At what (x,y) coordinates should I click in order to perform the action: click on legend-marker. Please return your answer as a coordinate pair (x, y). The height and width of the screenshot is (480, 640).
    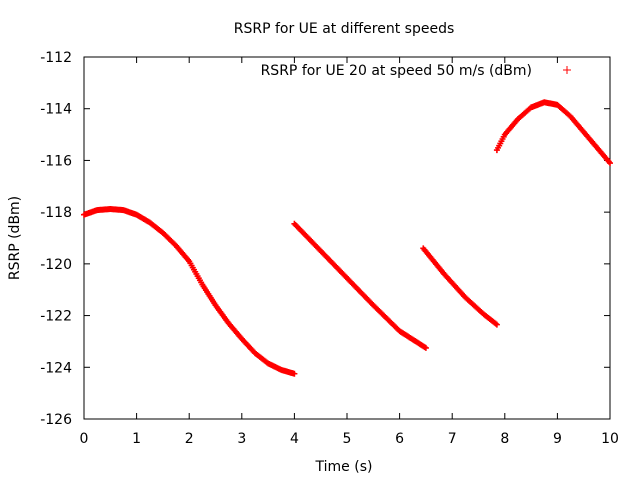
    Looking at the image, I should click on (567, 70).